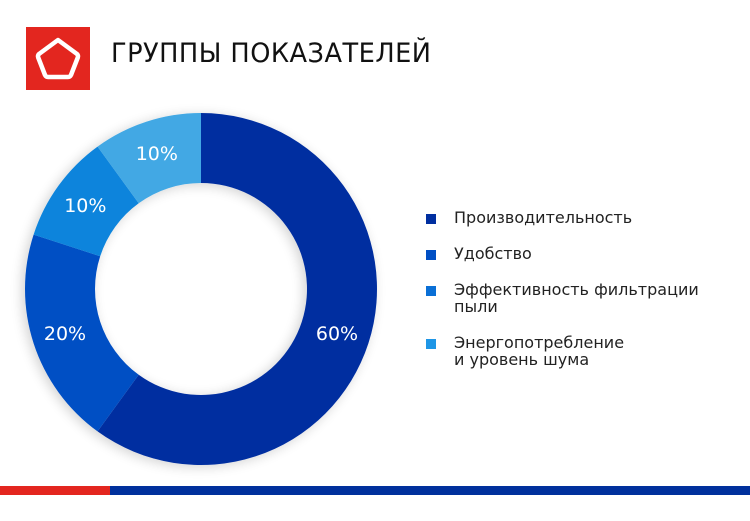 The image size is (750, 521). Describe the element at coordinates (576, 298) in the screenshot. I see `legend-label: Эффективность фильтрации пыли` at that location.